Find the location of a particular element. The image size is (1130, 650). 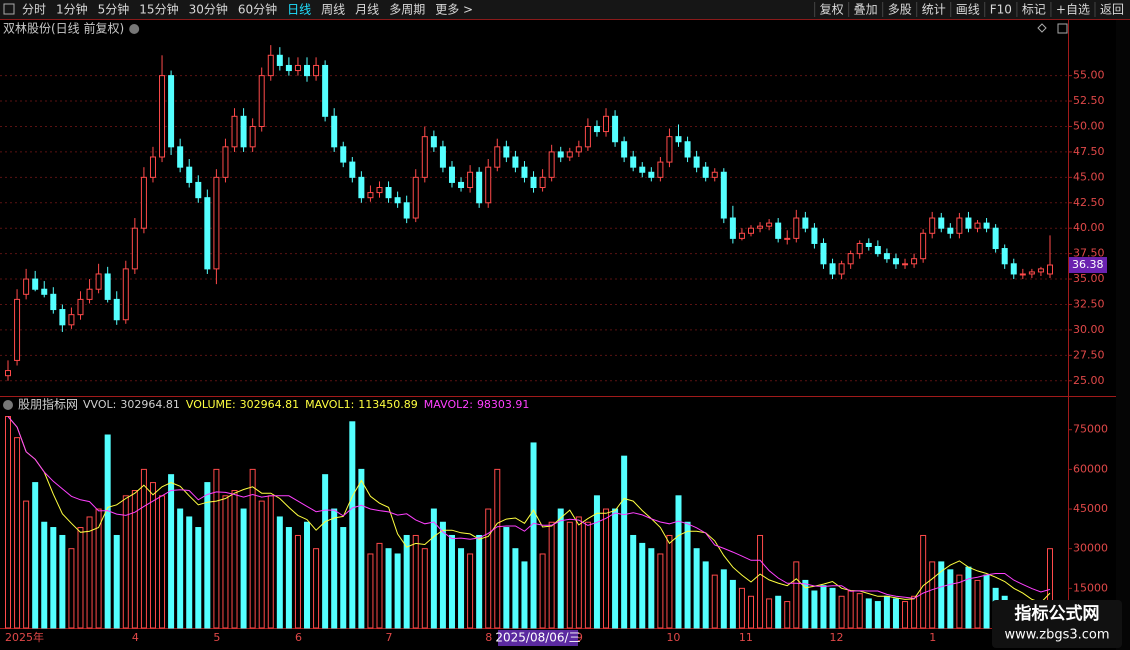

panel-diamond is located at coordinates (1042, 28).